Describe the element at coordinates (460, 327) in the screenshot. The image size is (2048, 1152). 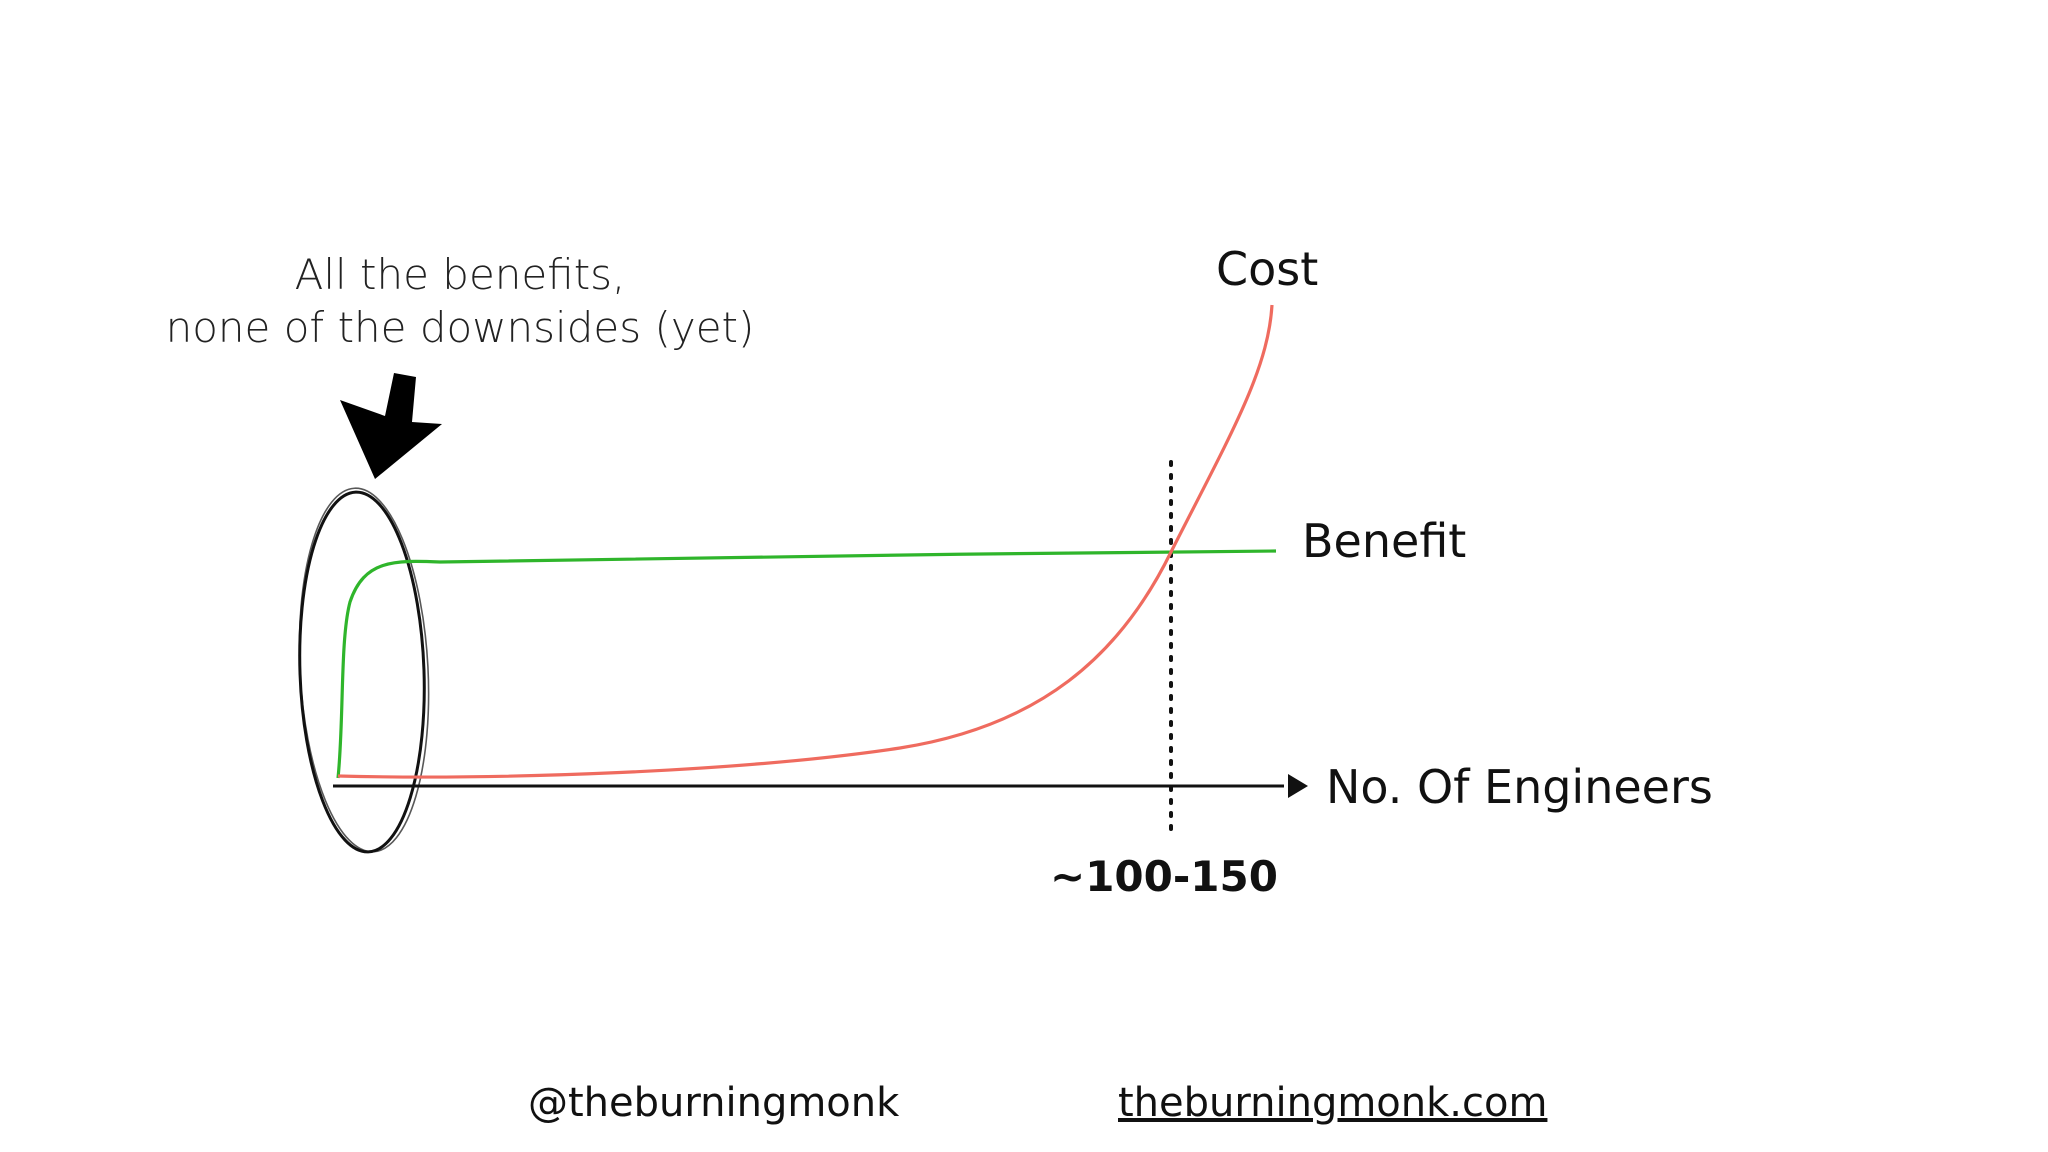
I see `annotation-line-2: none of the downsides (yet)` at that location.